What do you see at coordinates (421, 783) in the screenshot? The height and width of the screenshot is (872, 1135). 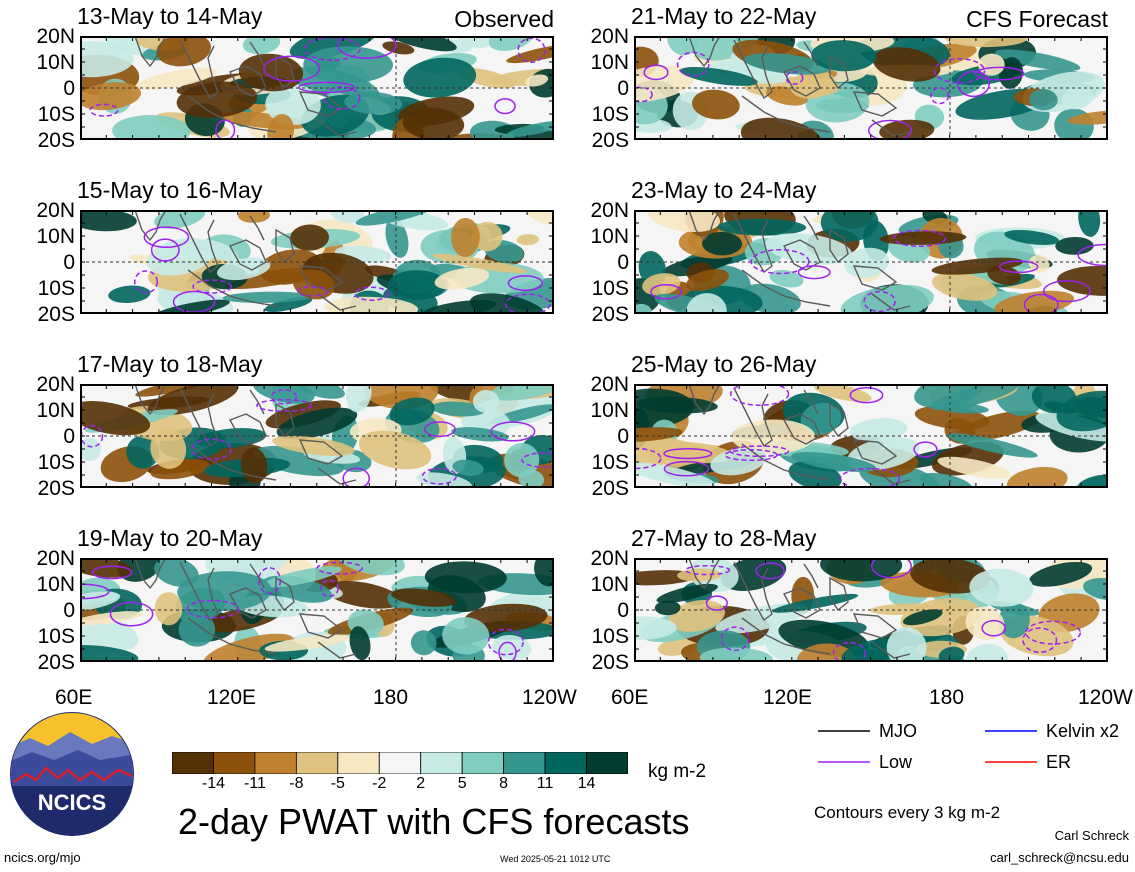 I see `colorbar-label: 2` at bounding box center [421, 783].